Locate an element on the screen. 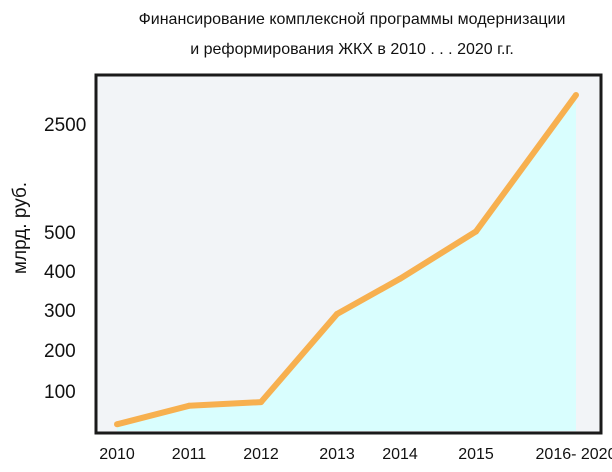 The width and height of the screenshot is (612, 472). data-point-2014 is located at coordinates (400, 278).